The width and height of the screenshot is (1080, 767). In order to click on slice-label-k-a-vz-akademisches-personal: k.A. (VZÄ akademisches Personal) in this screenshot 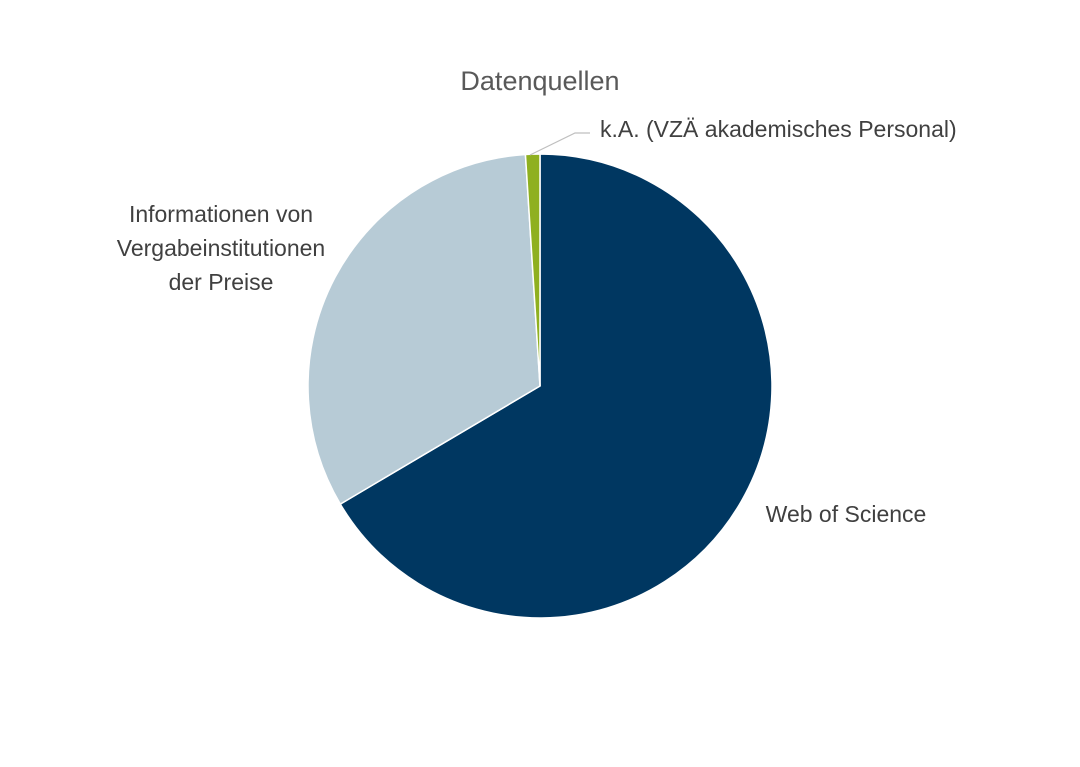, I will do `click(778, 129)`.